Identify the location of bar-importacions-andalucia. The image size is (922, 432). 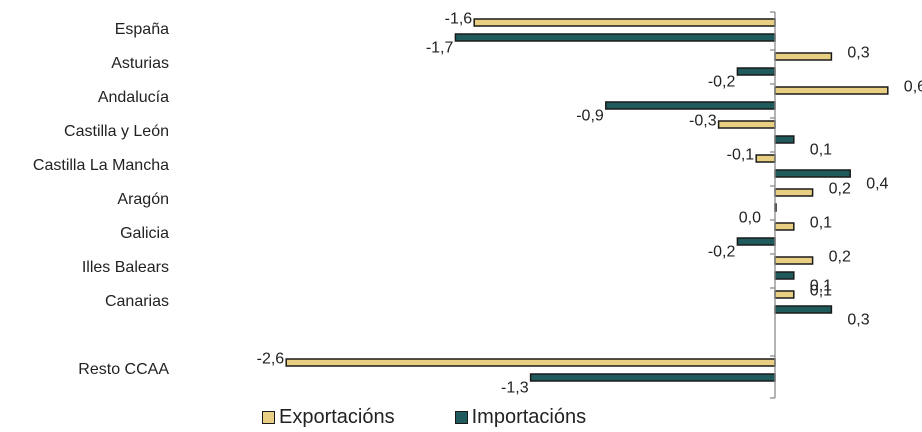
(690, 105).